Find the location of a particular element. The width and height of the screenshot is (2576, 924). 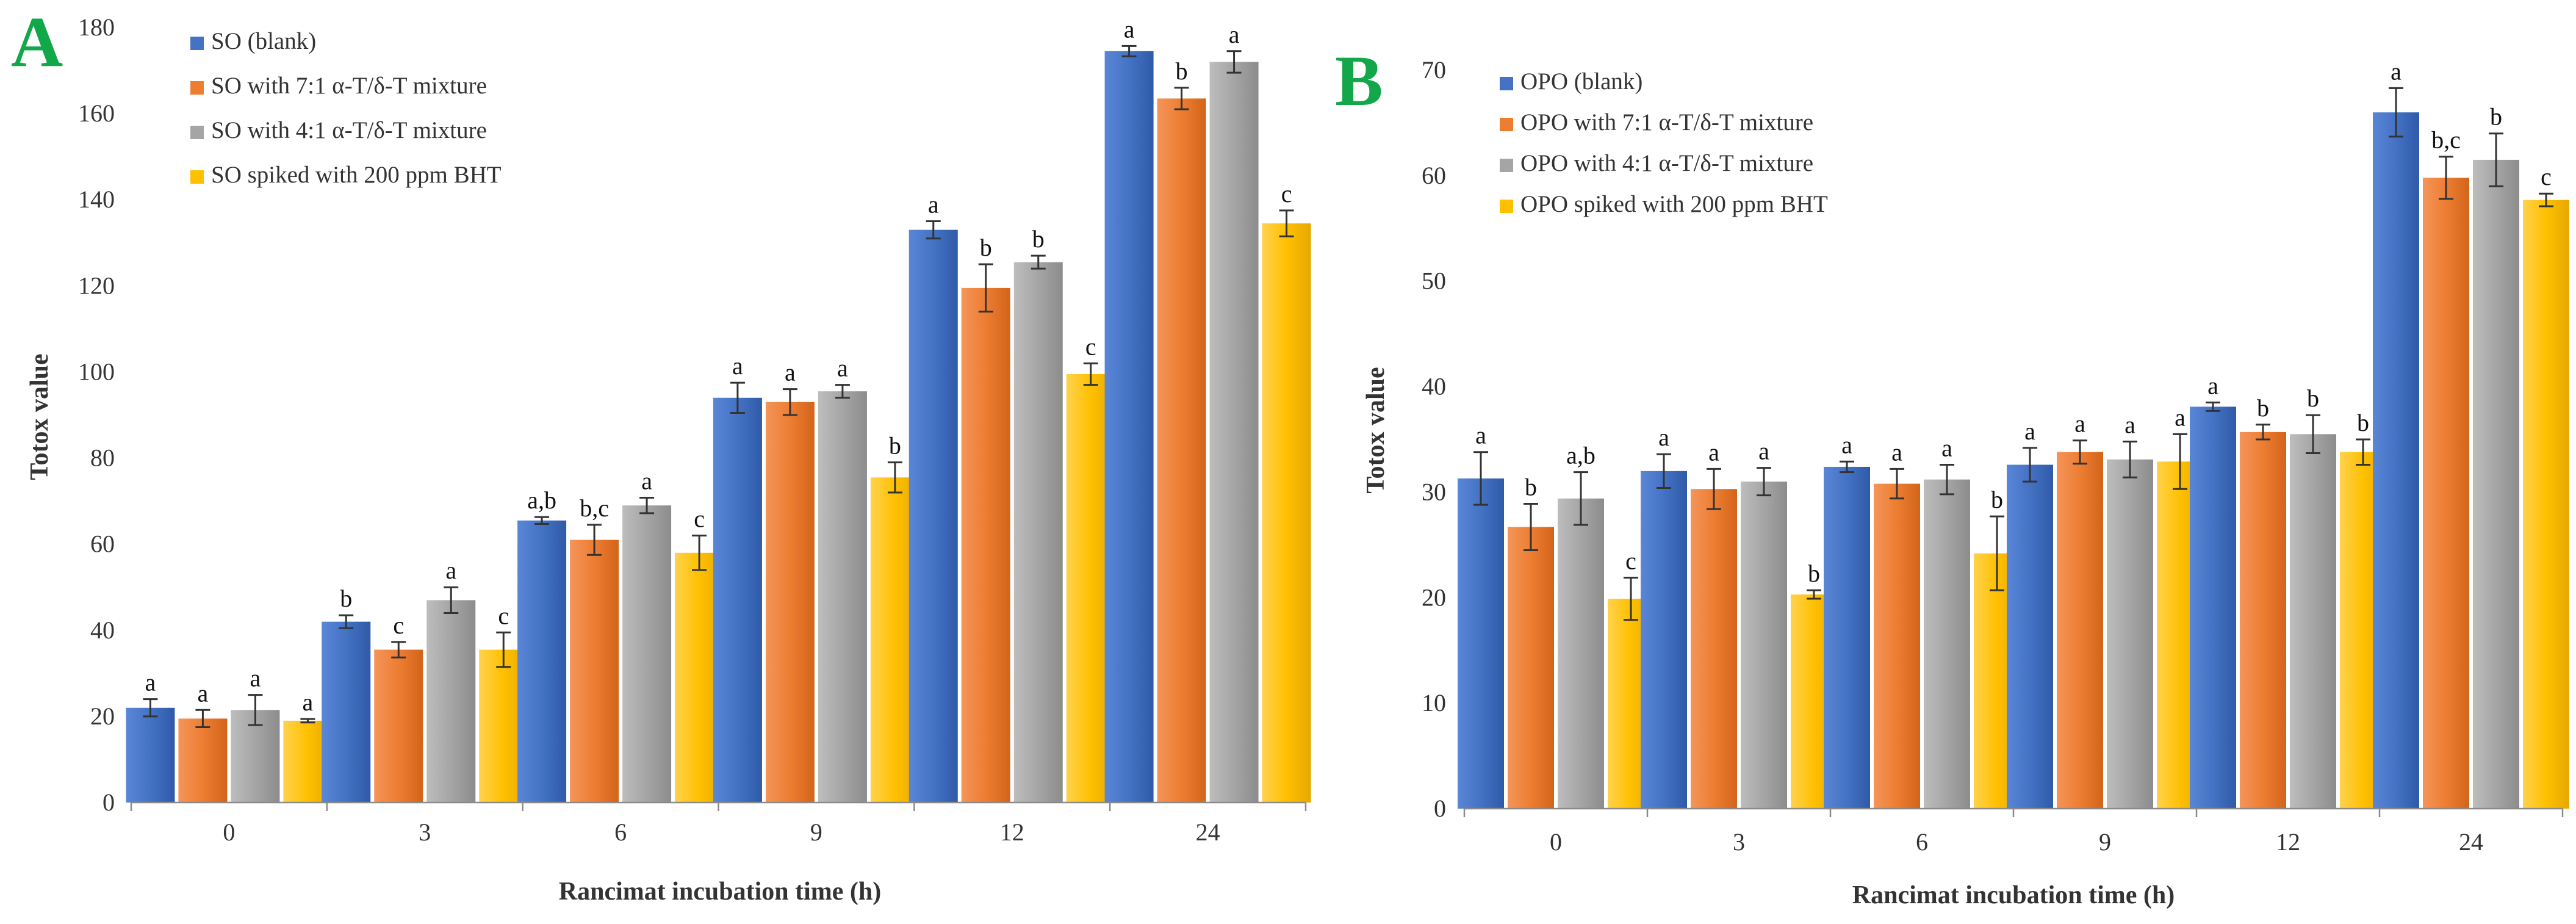

panel-a-y-tick-label: 40 is located at coordinates (102, 630).